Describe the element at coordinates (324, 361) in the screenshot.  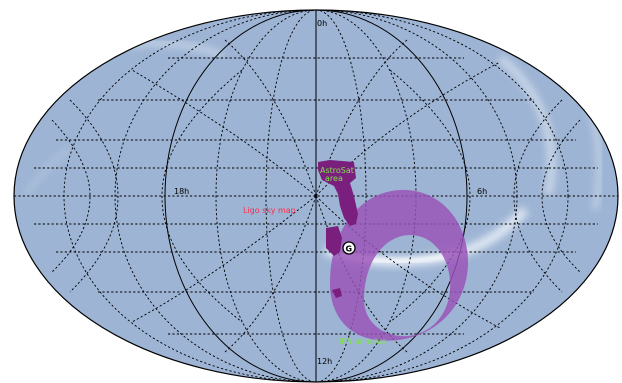
I see `grid-label-12h: 12h` at that location.